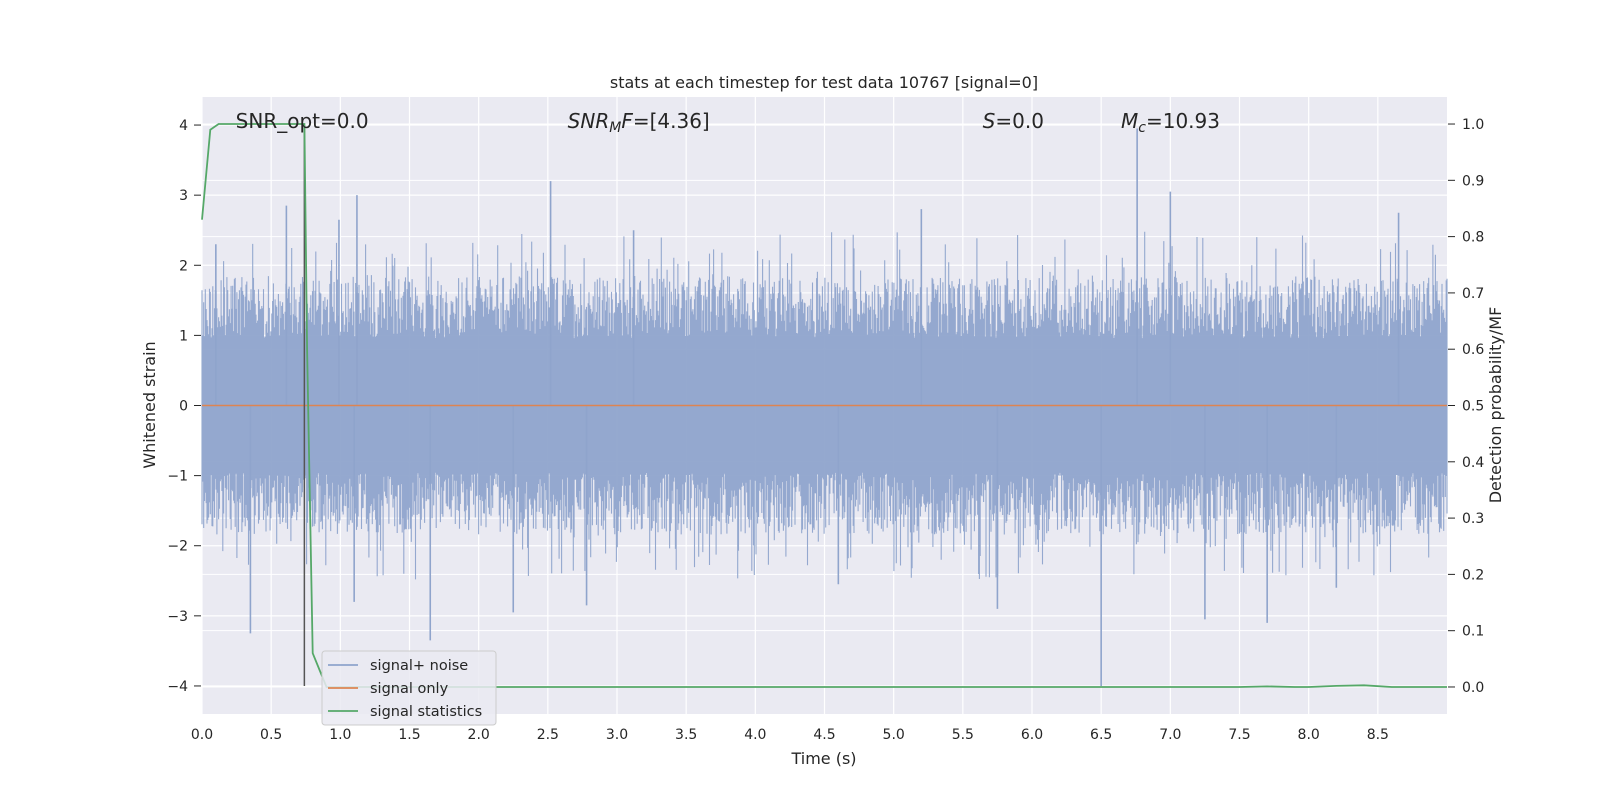 This screenshot has width=1600, height=800. What do you see at coordinates (1473, 632) in the screenshot?
I see `y-right-tick-label: 0.1` at bounding box center [1473, 632].